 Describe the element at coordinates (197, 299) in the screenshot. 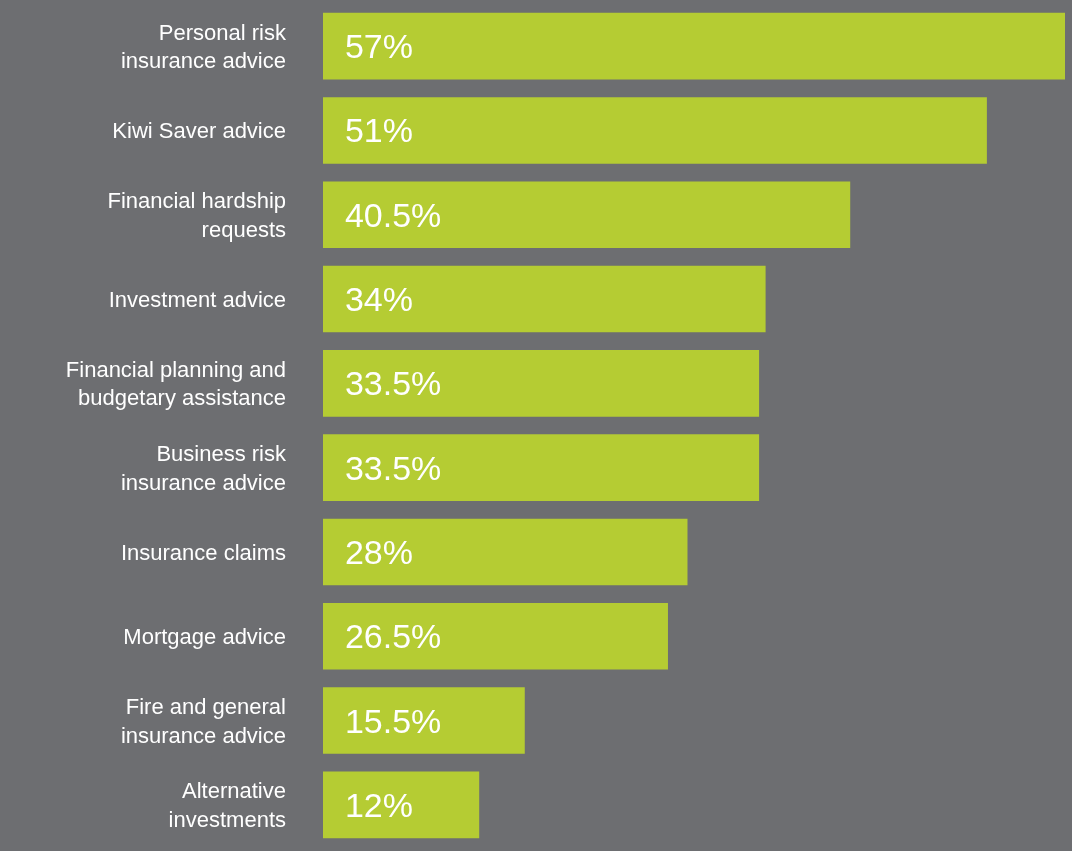

I see `y-tick-label: Investment advice` at that location.